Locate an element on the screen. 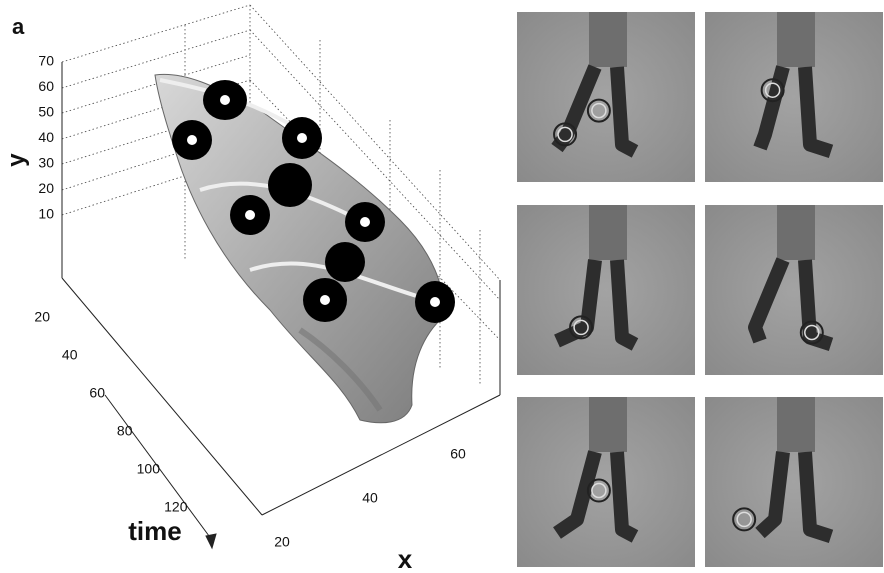 The width and height of the screenshot is (884, 573). y-tick-label: 20 is located at coordinates (46, 188).